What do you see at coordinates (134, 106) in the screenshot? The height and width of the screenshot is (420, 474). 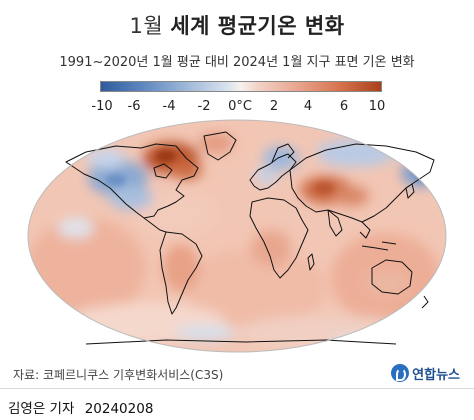 I see `tick-label: -6` at bounding box center [134, 106].